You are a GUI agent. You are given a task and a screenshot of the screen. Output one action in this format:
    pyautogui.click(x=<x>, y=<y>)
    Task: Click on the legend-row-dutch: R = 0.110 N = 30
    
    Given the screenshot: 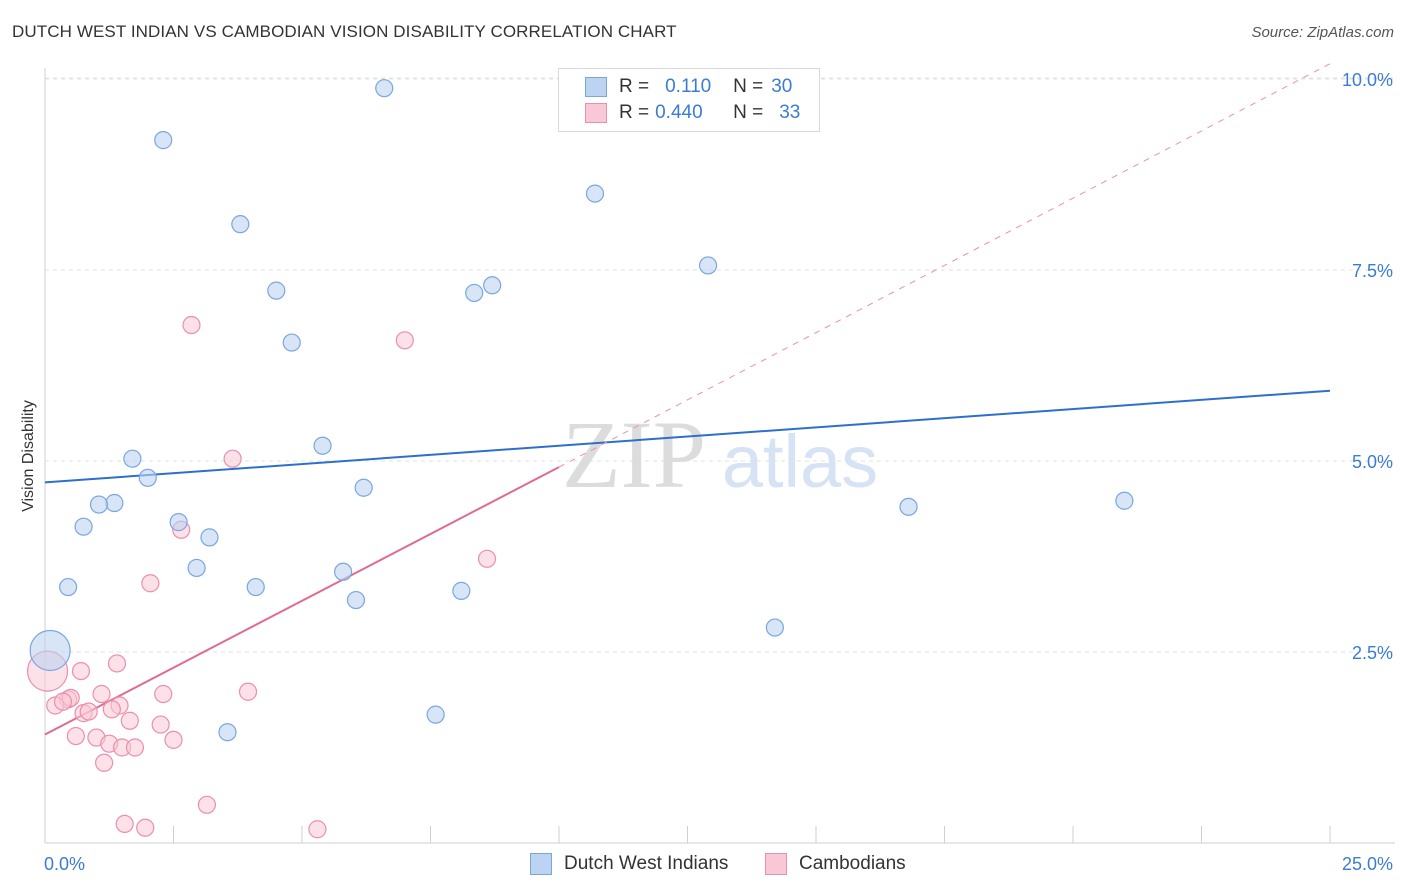 What is the action you would take?
    pyautogui.click(x=688, y=87)
    